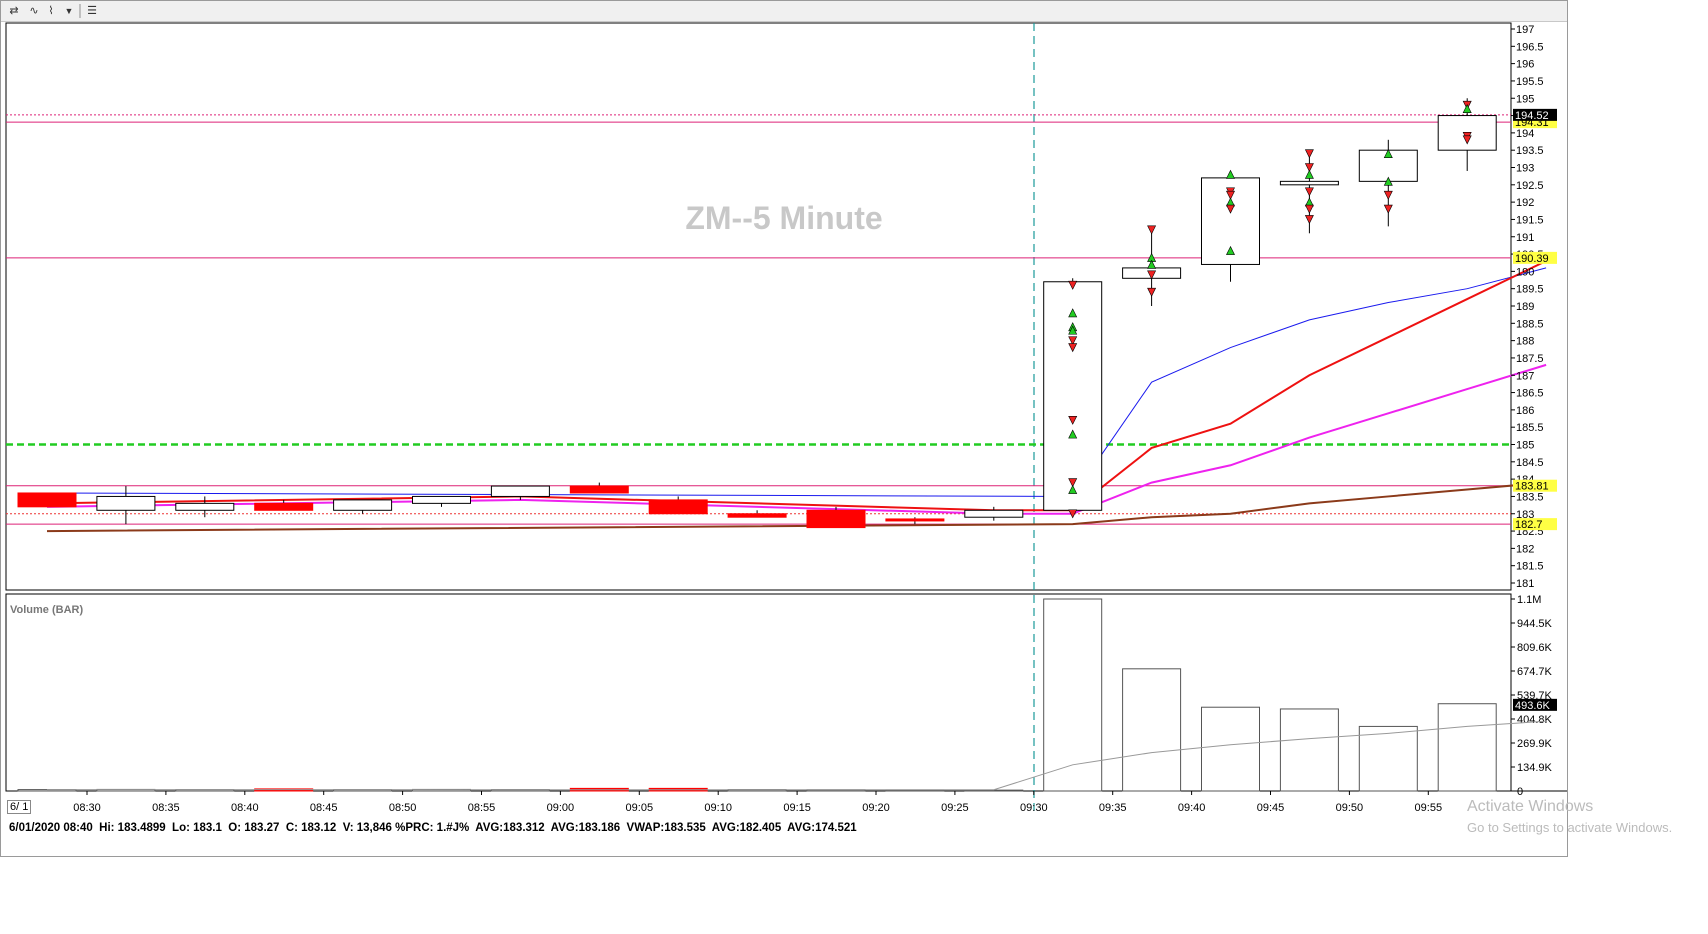  What do you see at coordinates (324, 808) in the screenshot?
I see `time-tick-label: 08:45` at bounding box center [324, 808].